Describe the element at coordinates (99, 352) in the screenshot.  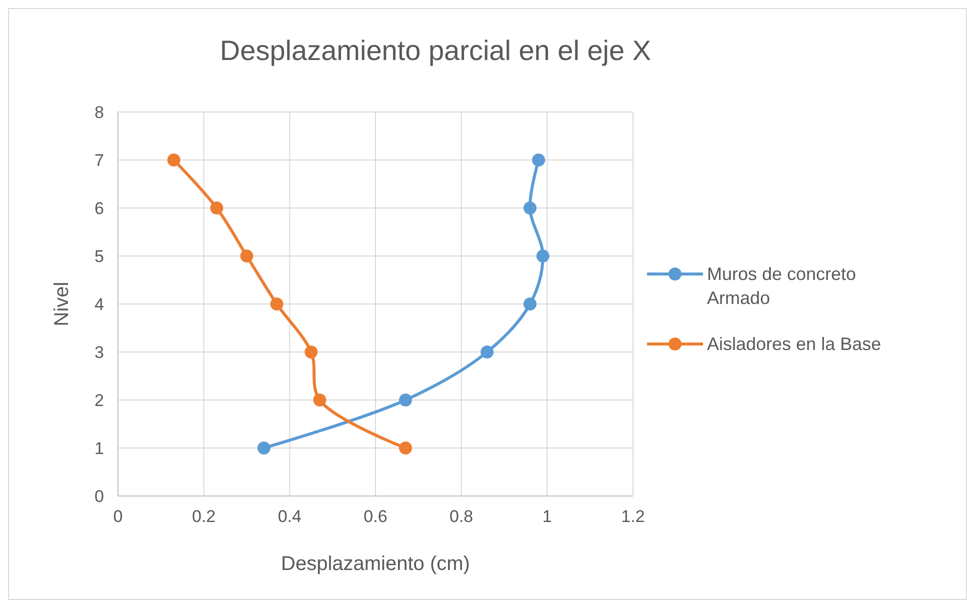
I see `y-tick-label: 3` at that location.